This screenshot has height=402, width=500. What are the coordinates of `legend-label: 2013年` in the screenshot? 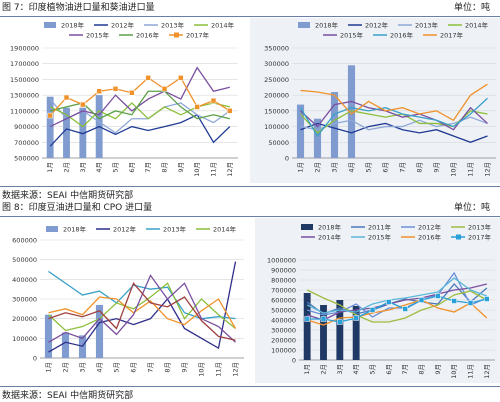 It's located at (173, 25).